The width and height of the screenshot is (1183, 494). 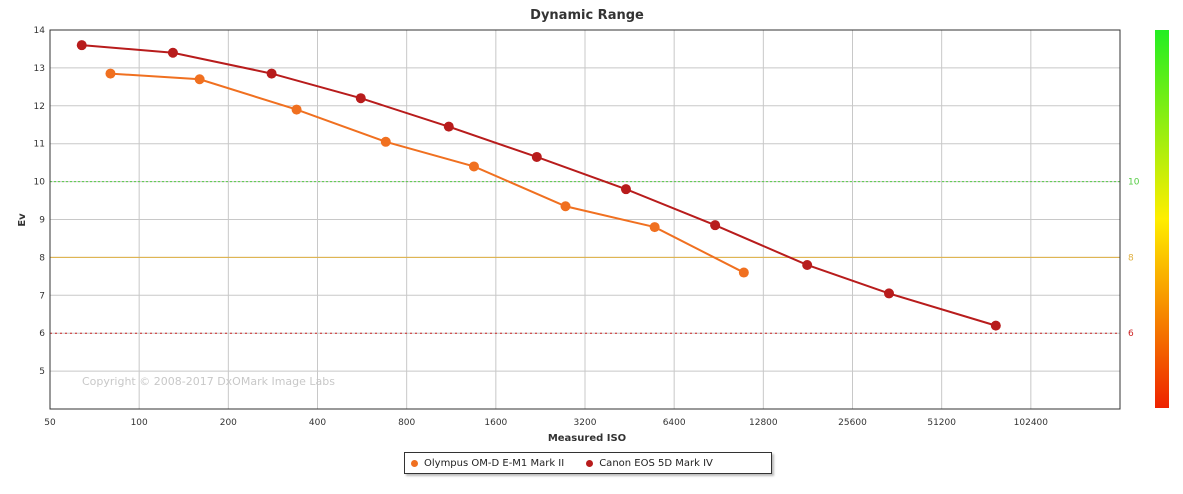 I want to click on x-tick-label: 102400, so click(x=1031, y=423).